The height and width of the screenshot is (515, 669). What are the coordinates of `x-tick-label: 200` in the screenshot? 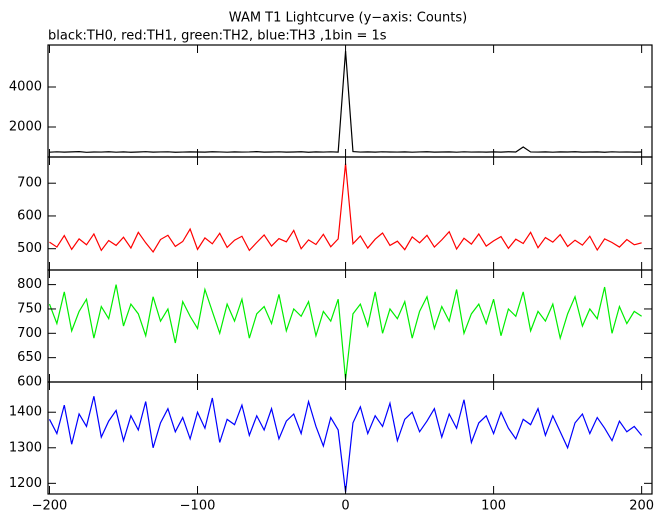 It's located at (641, 506).